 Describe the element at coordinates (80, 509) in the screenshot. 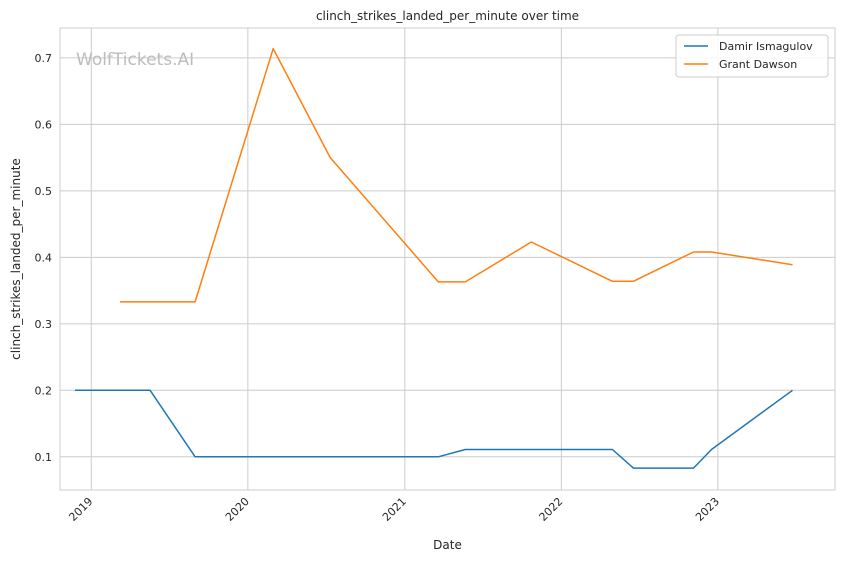

I see `x-tick-label: 2019` at that location.